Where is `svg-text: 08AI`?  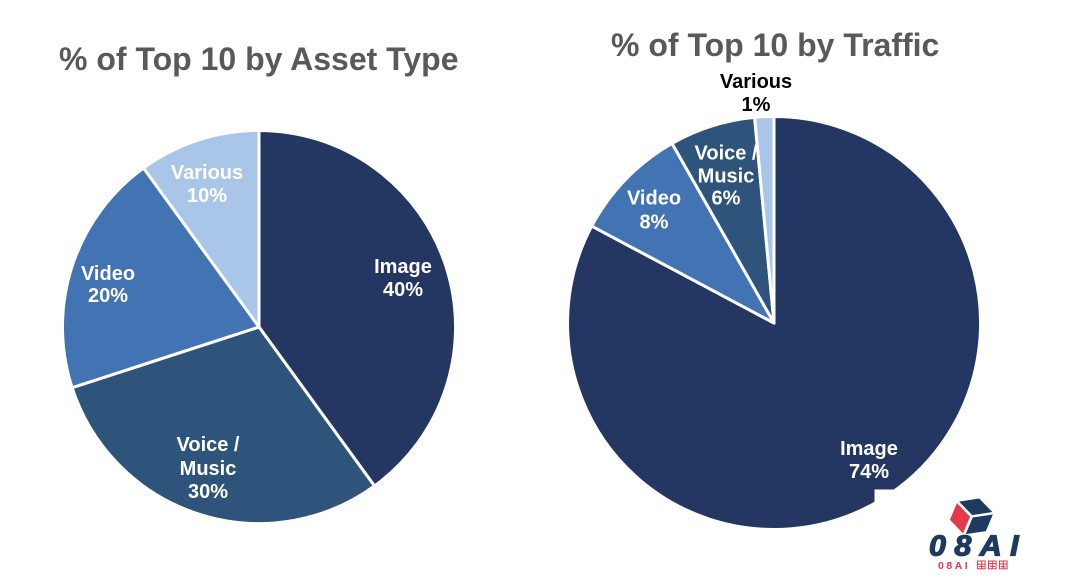
svg-text: 08AI is located at coordinates (954, 566).